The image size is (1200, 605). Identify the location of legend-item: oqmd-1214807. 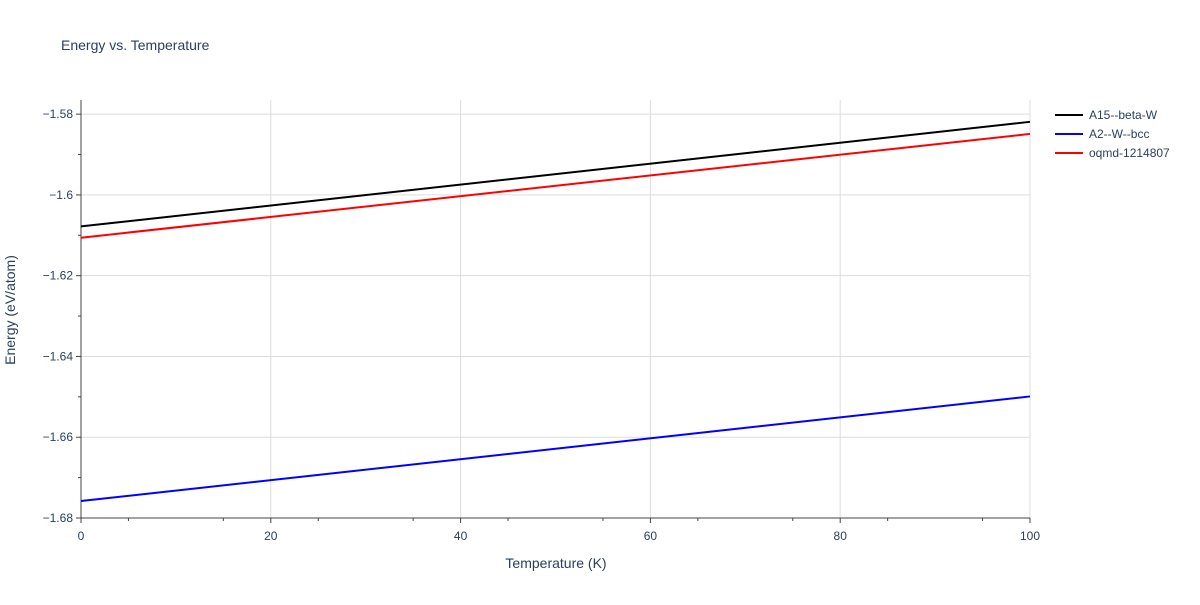
(1112, 153).